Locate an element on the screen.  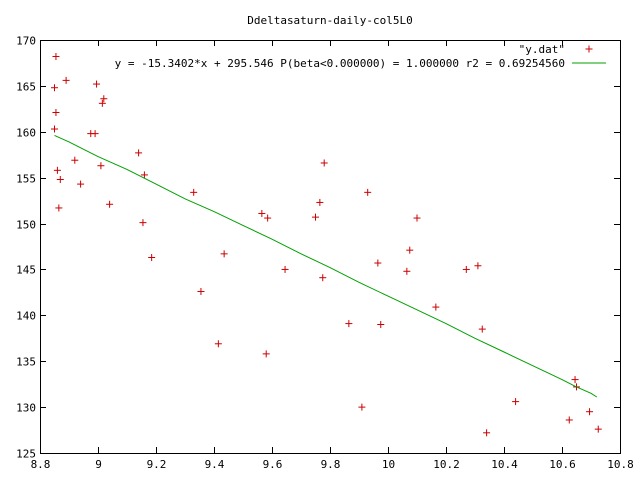
y-tick-label: 130 is located at coordinates (26, 408).